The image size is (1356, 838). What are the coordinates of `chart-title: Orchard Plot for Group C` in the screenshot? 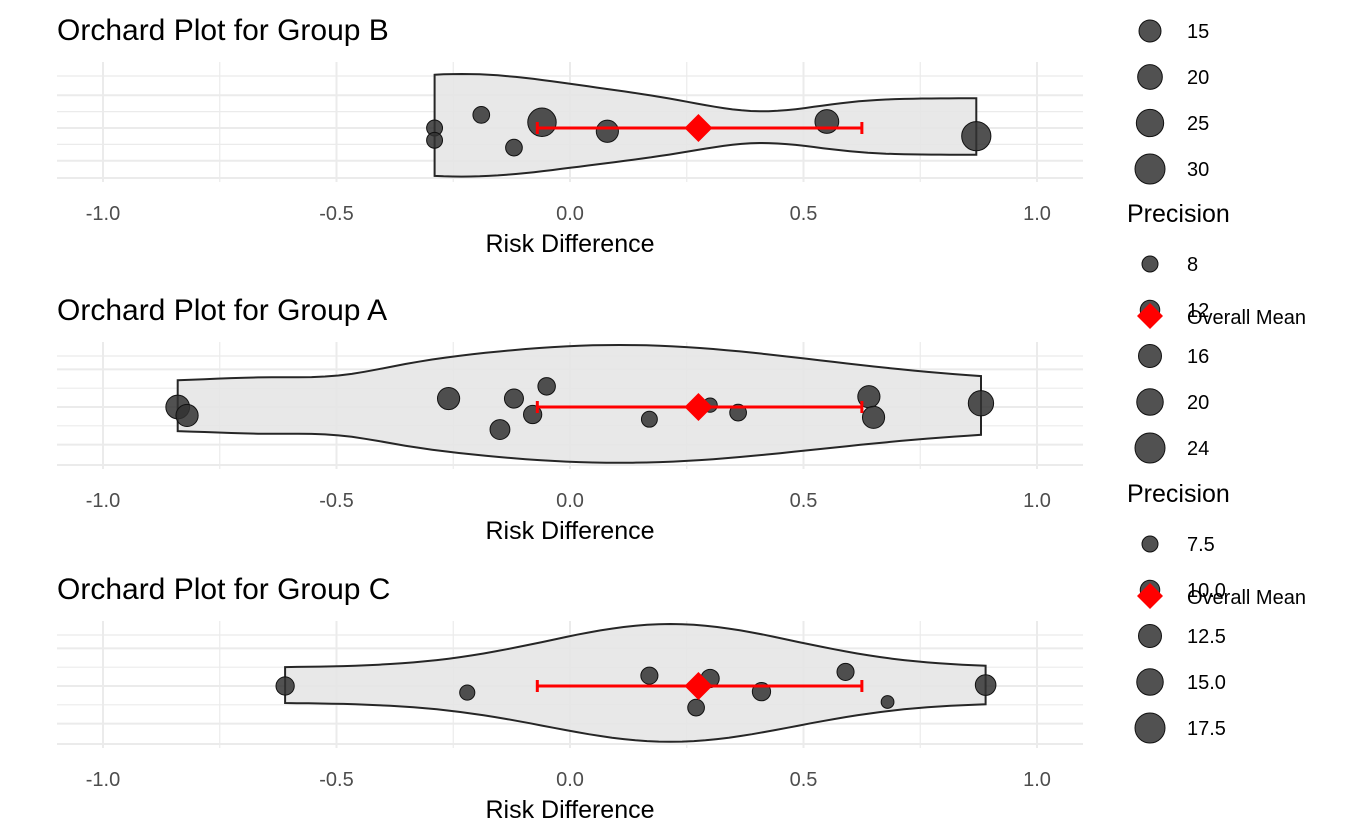 It's located at (223, 589).